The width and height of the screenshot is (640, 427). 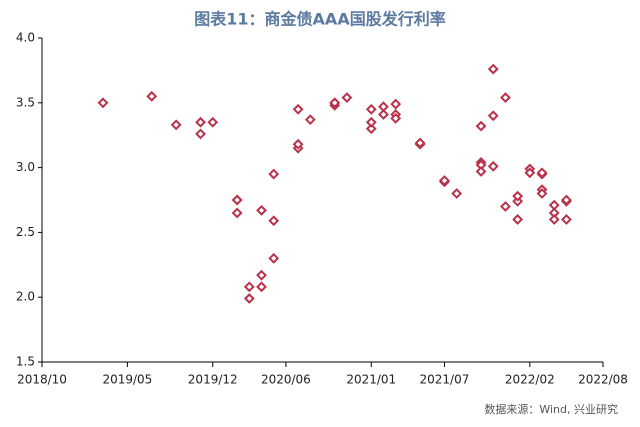 What do you see at coordinates (25, 167) in the screenshot?
I see `y-tick-label: 3.0` at bounding box center [25, 167].